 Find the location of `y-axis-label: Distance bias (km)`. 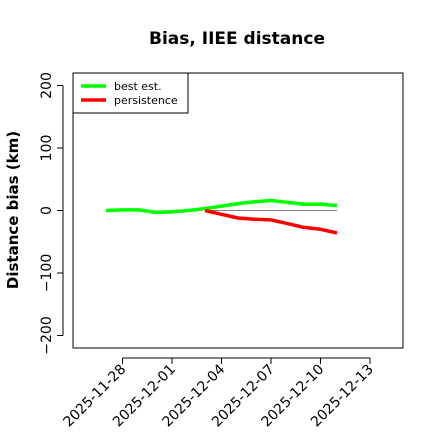

y-axis-label: Distance bias (km) is located at coordinates (13, 210).